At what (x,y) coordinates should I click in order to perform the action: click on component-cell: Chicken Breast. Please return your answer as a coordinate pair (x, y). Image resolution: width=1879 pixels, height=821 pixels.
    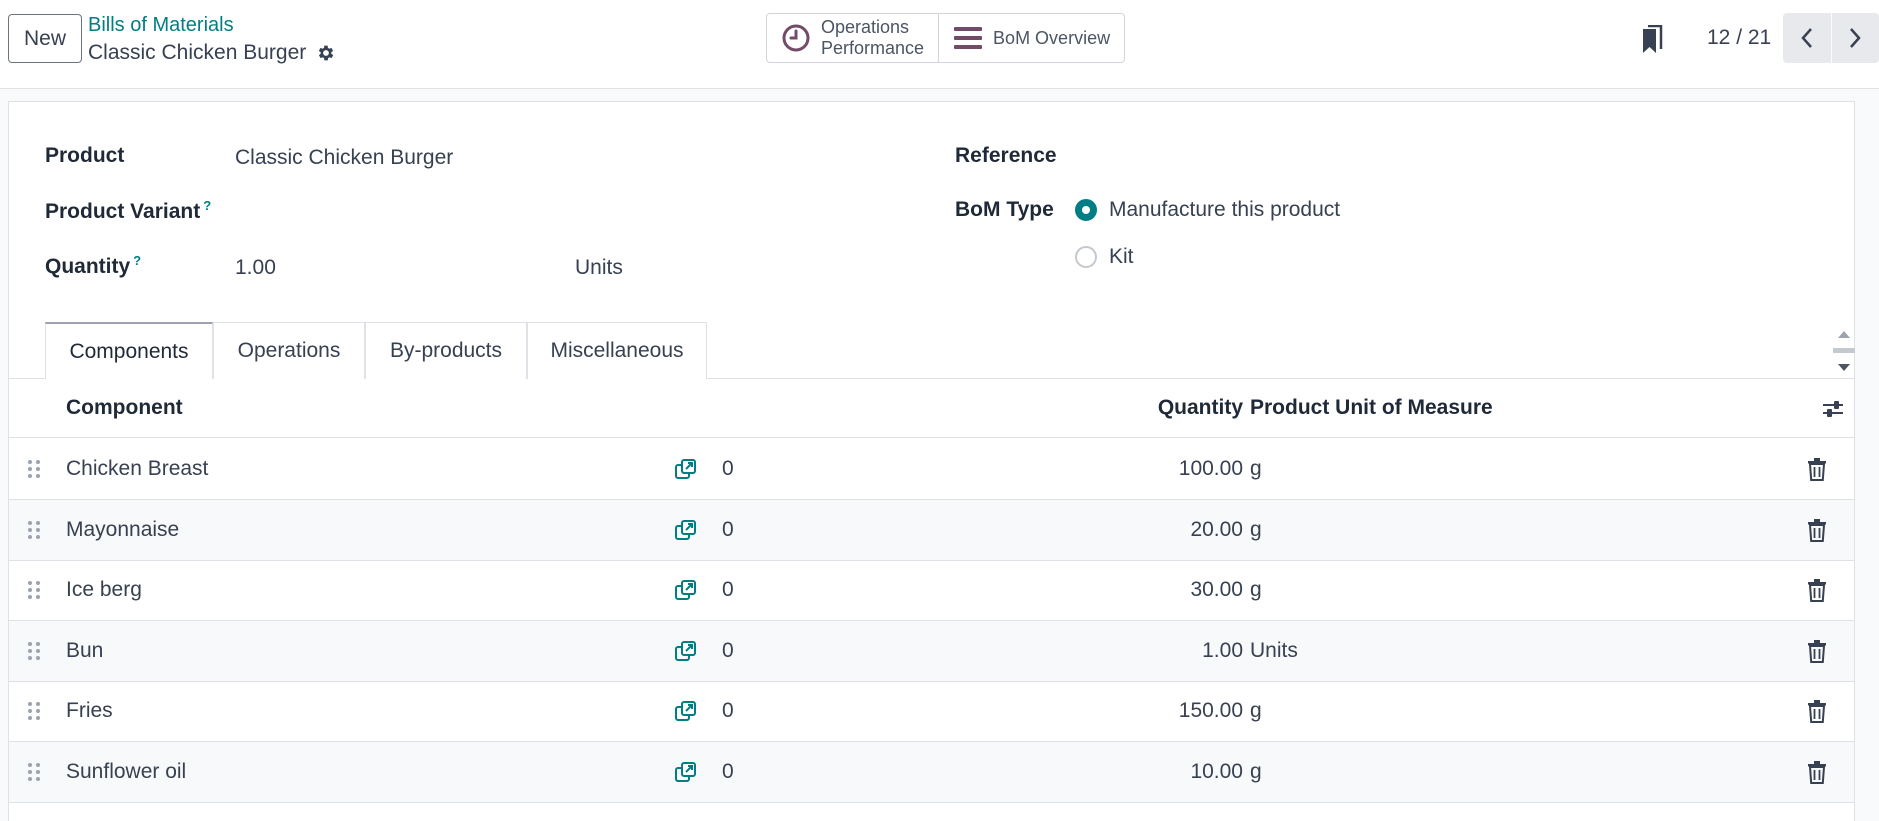
    Looking at the image, I should click on (137, 469).